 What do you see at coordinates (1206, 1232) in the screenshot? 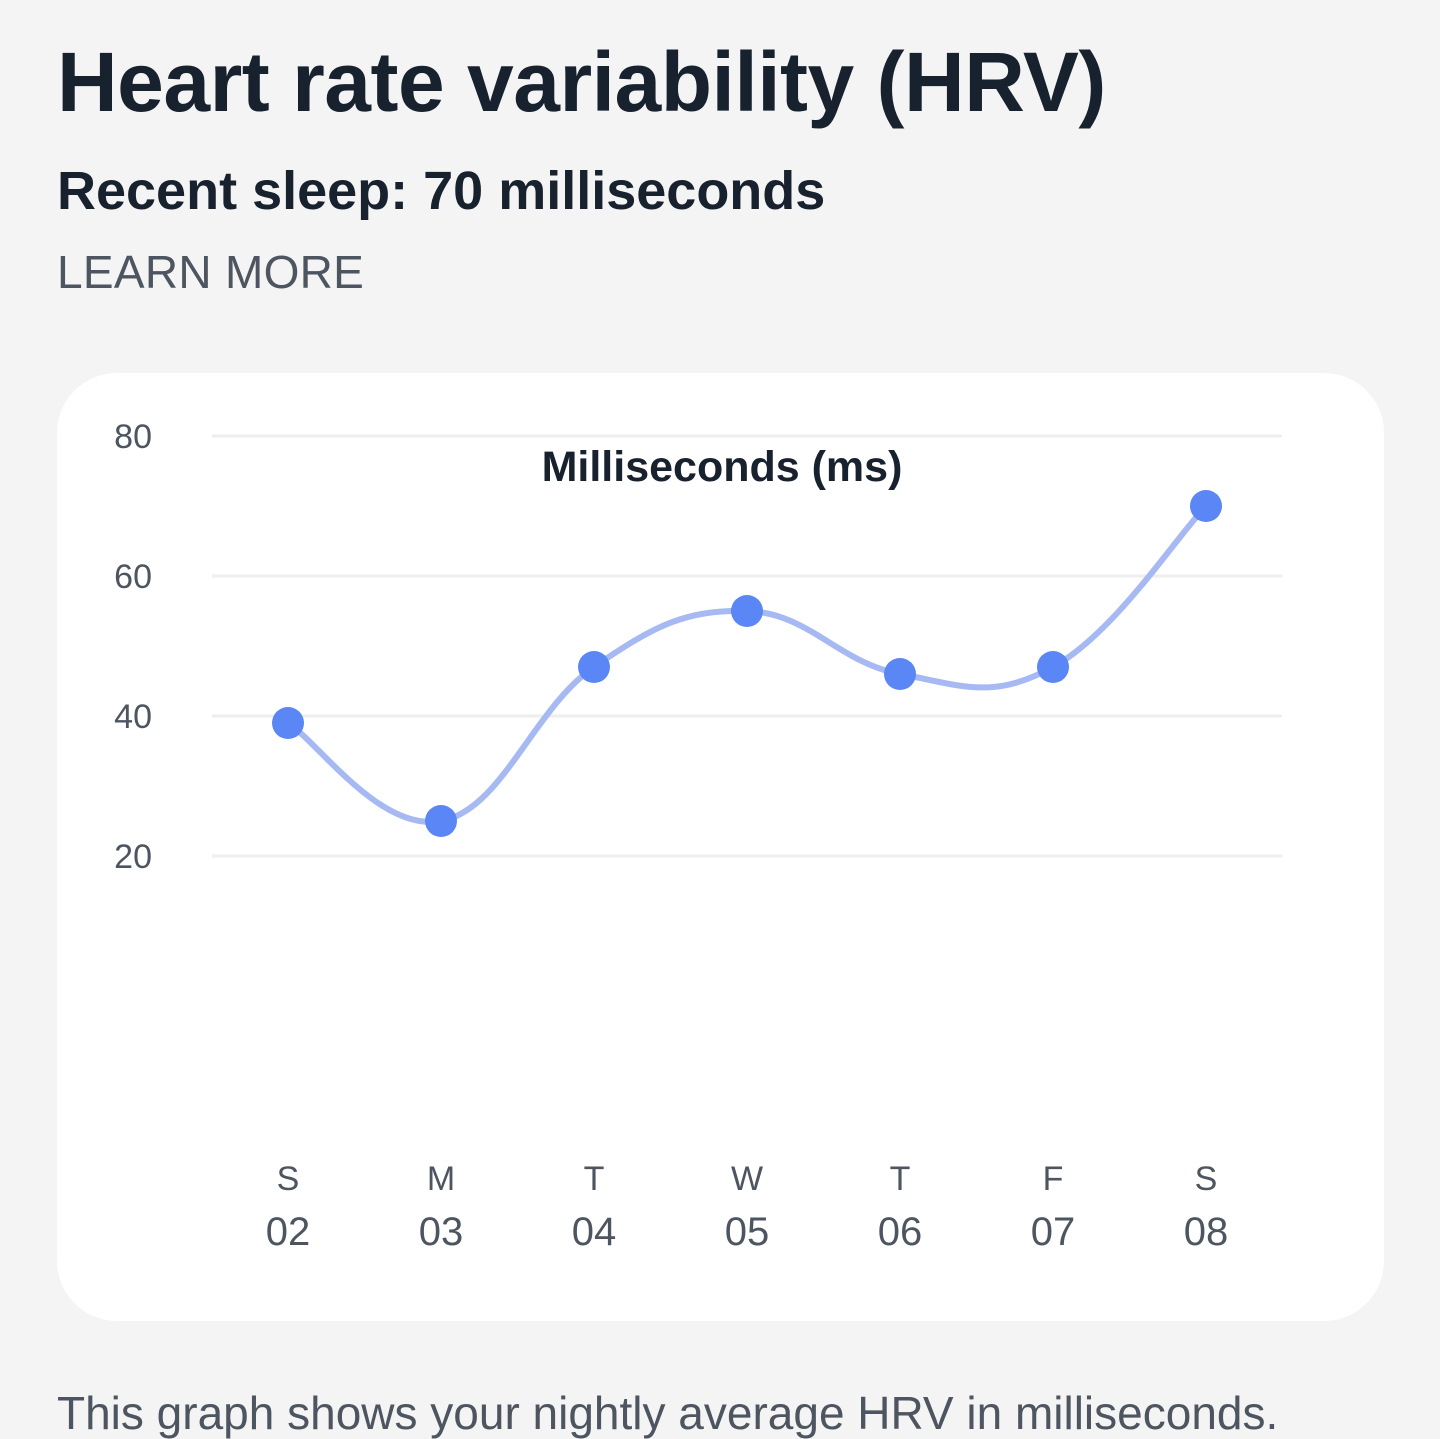
I see `x-tick-date: 08` at bounding box center [1206, 1232].